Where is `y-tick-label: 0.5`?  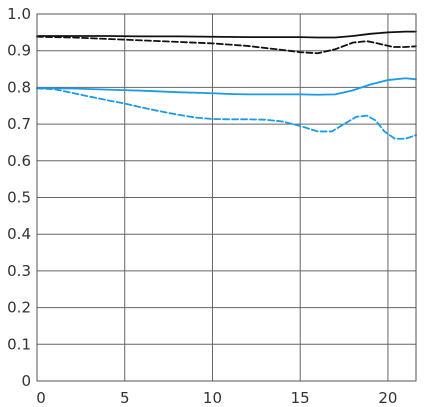 y-tick-label: 0.5 is located at coordinates (19, 198).